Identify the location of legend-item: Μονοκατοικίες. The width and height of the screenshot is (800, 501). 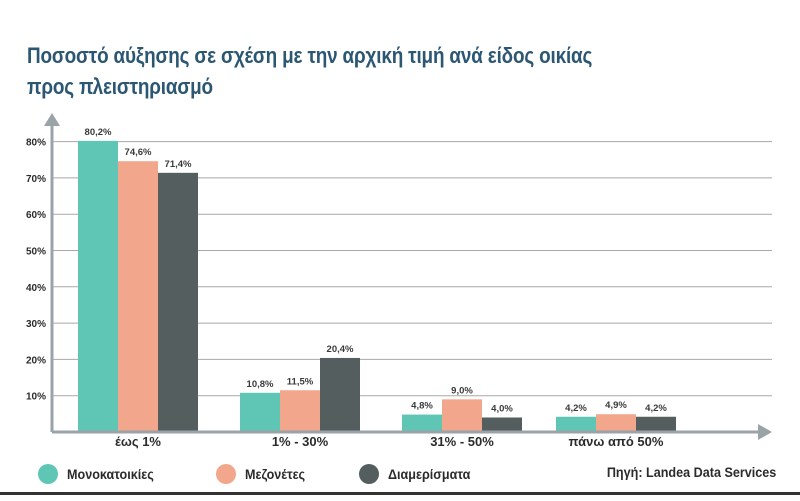
(100, 474).